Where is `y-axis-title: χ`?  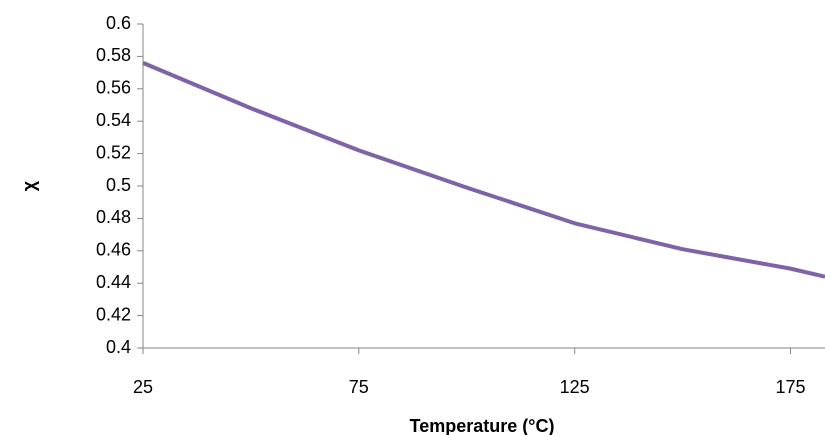
y-axis-title: χ is located at coordinates (29, 185).